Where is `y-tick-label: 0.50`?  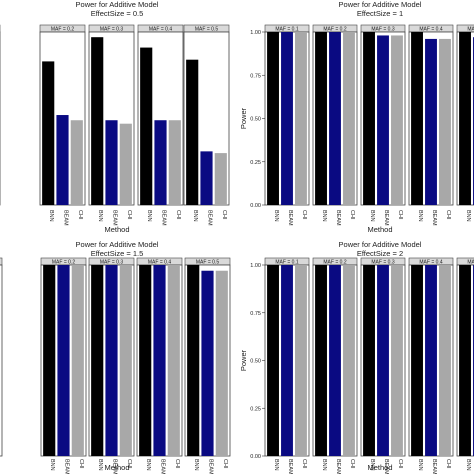 y-tick-label: 0.50 is located at coordinates (255, 120).